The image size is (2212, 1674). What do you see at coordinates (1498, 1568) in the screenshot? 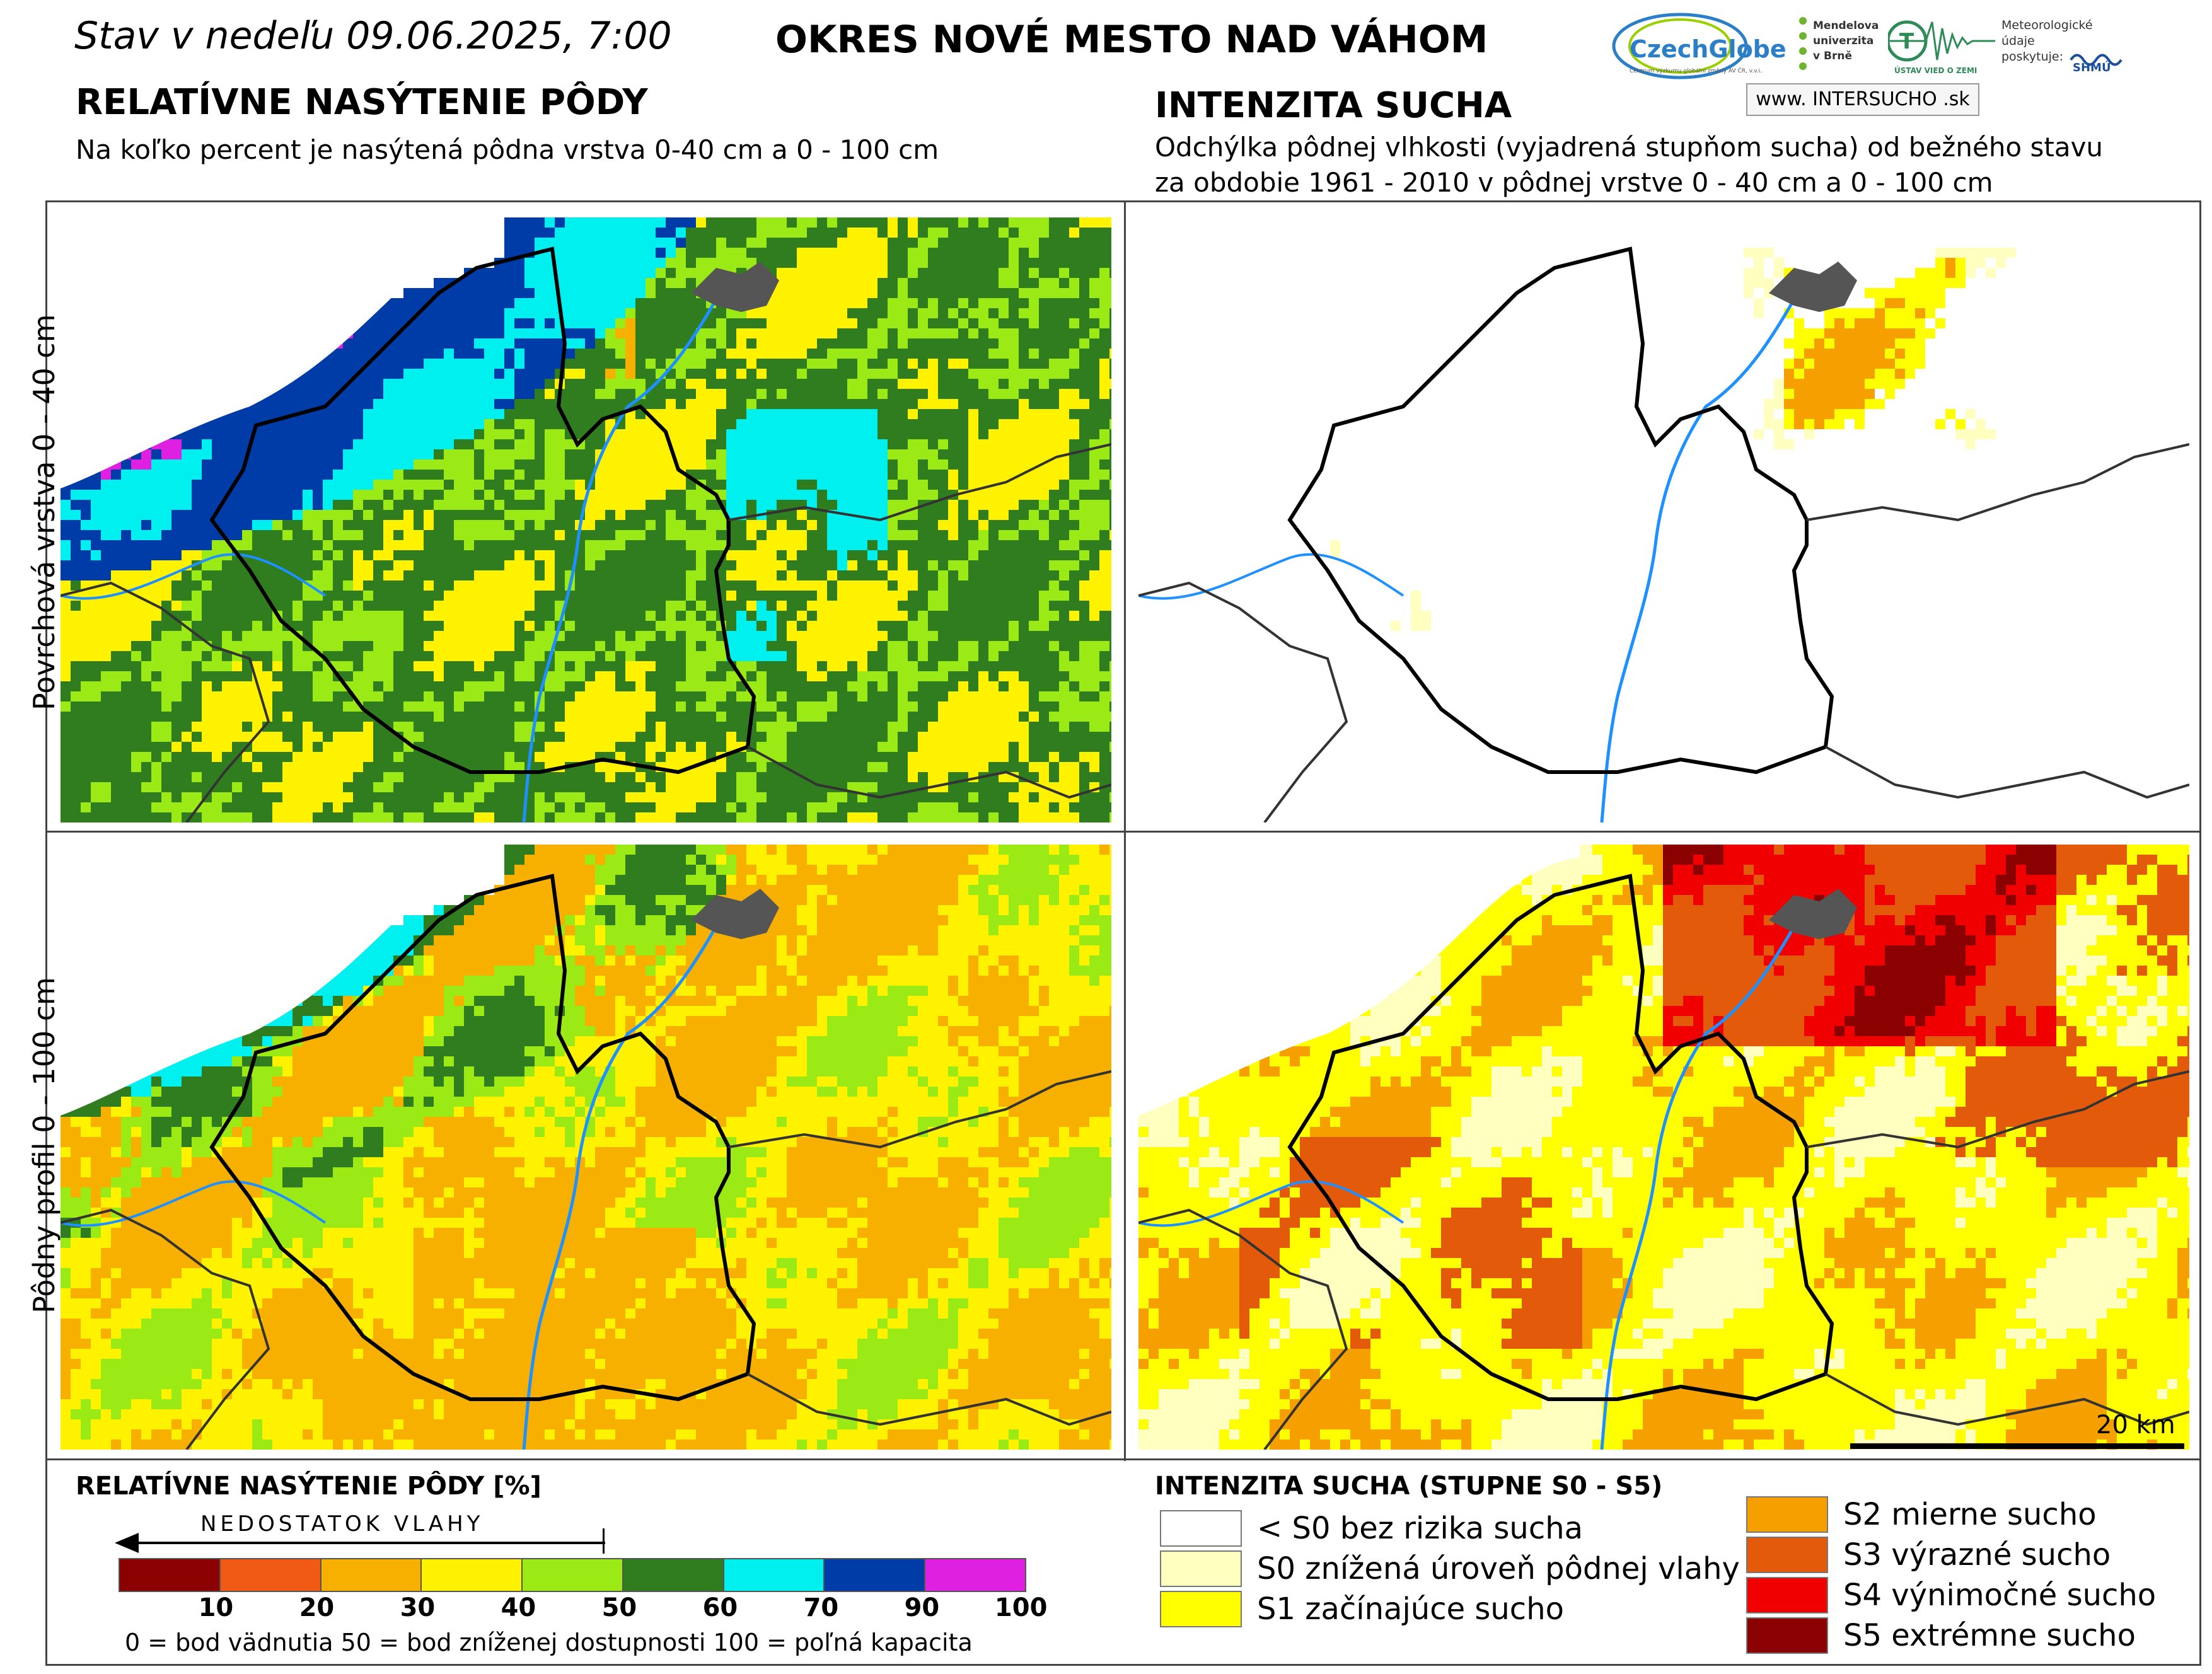
I see `legend-label: S0 znížená úroveň pôdnej vlahy` at bounding box center [1498, 1568].